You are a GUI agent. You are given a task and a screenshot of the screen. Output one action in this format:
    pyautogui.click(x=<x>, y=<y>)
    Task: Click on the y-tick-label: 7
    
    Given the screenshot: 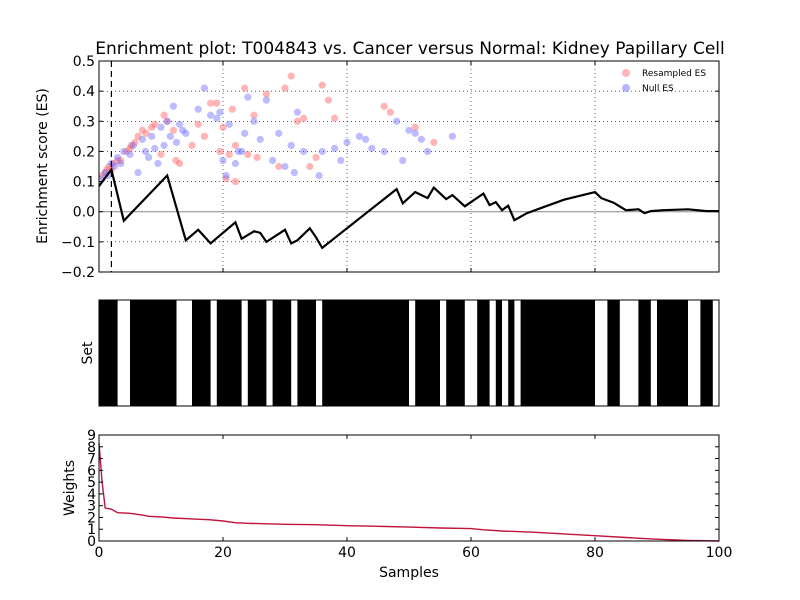 What is the action you would take?
    pyautogui.click(x=91, y=460)
    